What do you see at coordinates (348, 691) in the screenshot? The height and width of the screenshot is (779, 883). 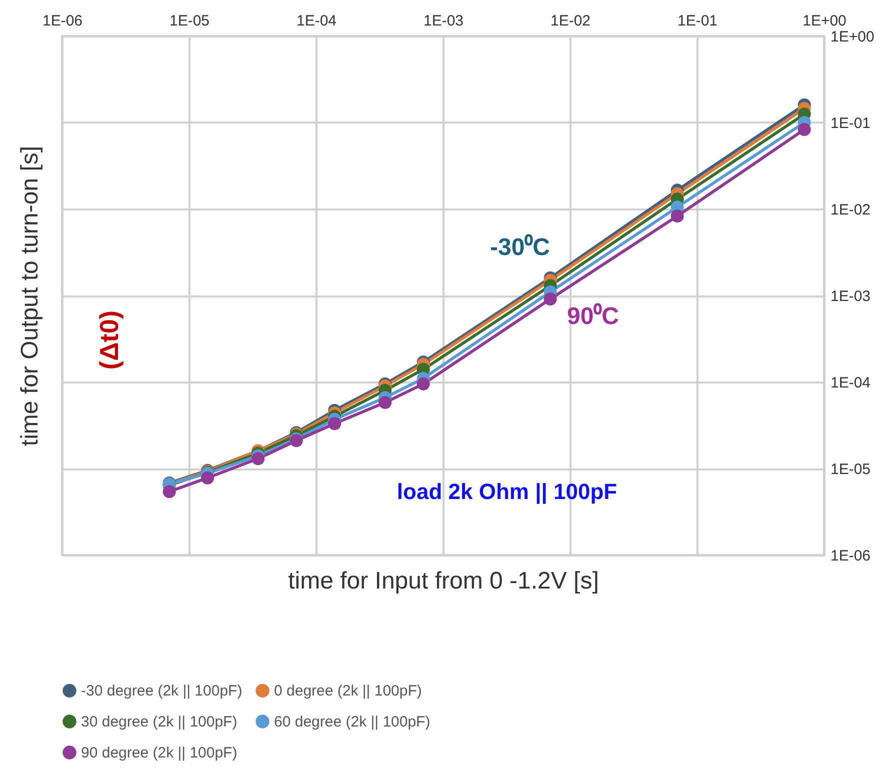 I see `legend-label: 0 degree (2k || 100pF)` at bounding box center [348, 691].